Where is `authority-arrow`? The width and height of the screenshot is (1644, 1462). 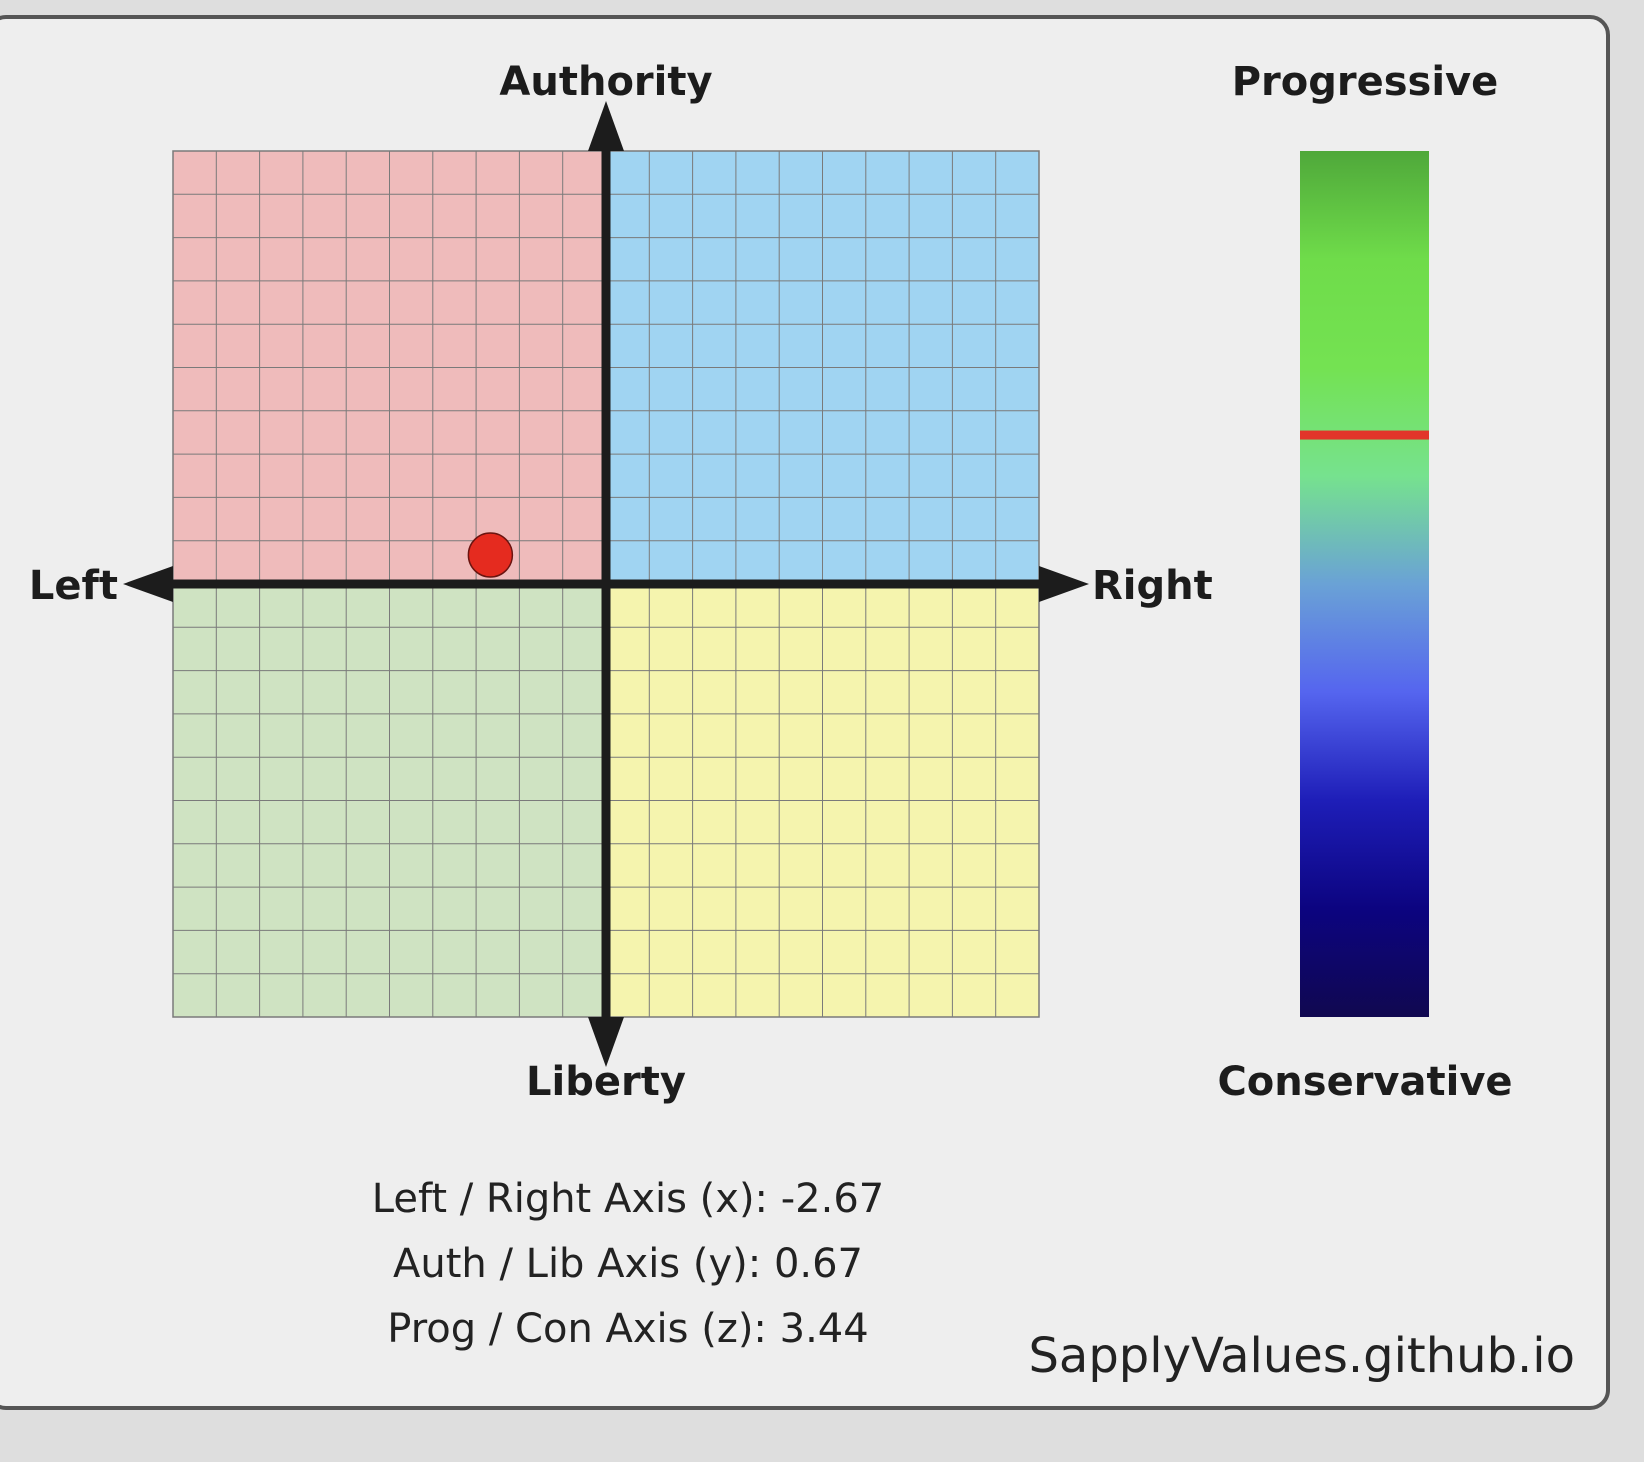
authority-arrow is located at coordinates (606, 126).